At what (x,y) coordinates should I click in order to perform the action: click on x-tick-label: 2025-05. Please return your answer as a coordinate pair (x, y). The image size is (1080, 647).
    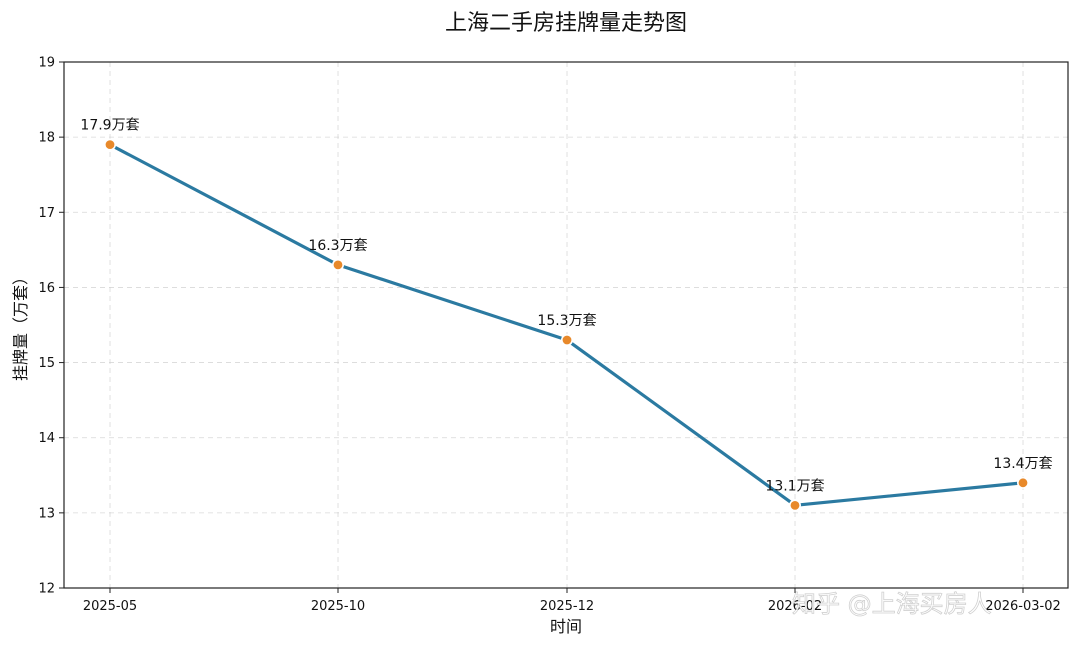
    Looking at the image, I should click on (110, 606).